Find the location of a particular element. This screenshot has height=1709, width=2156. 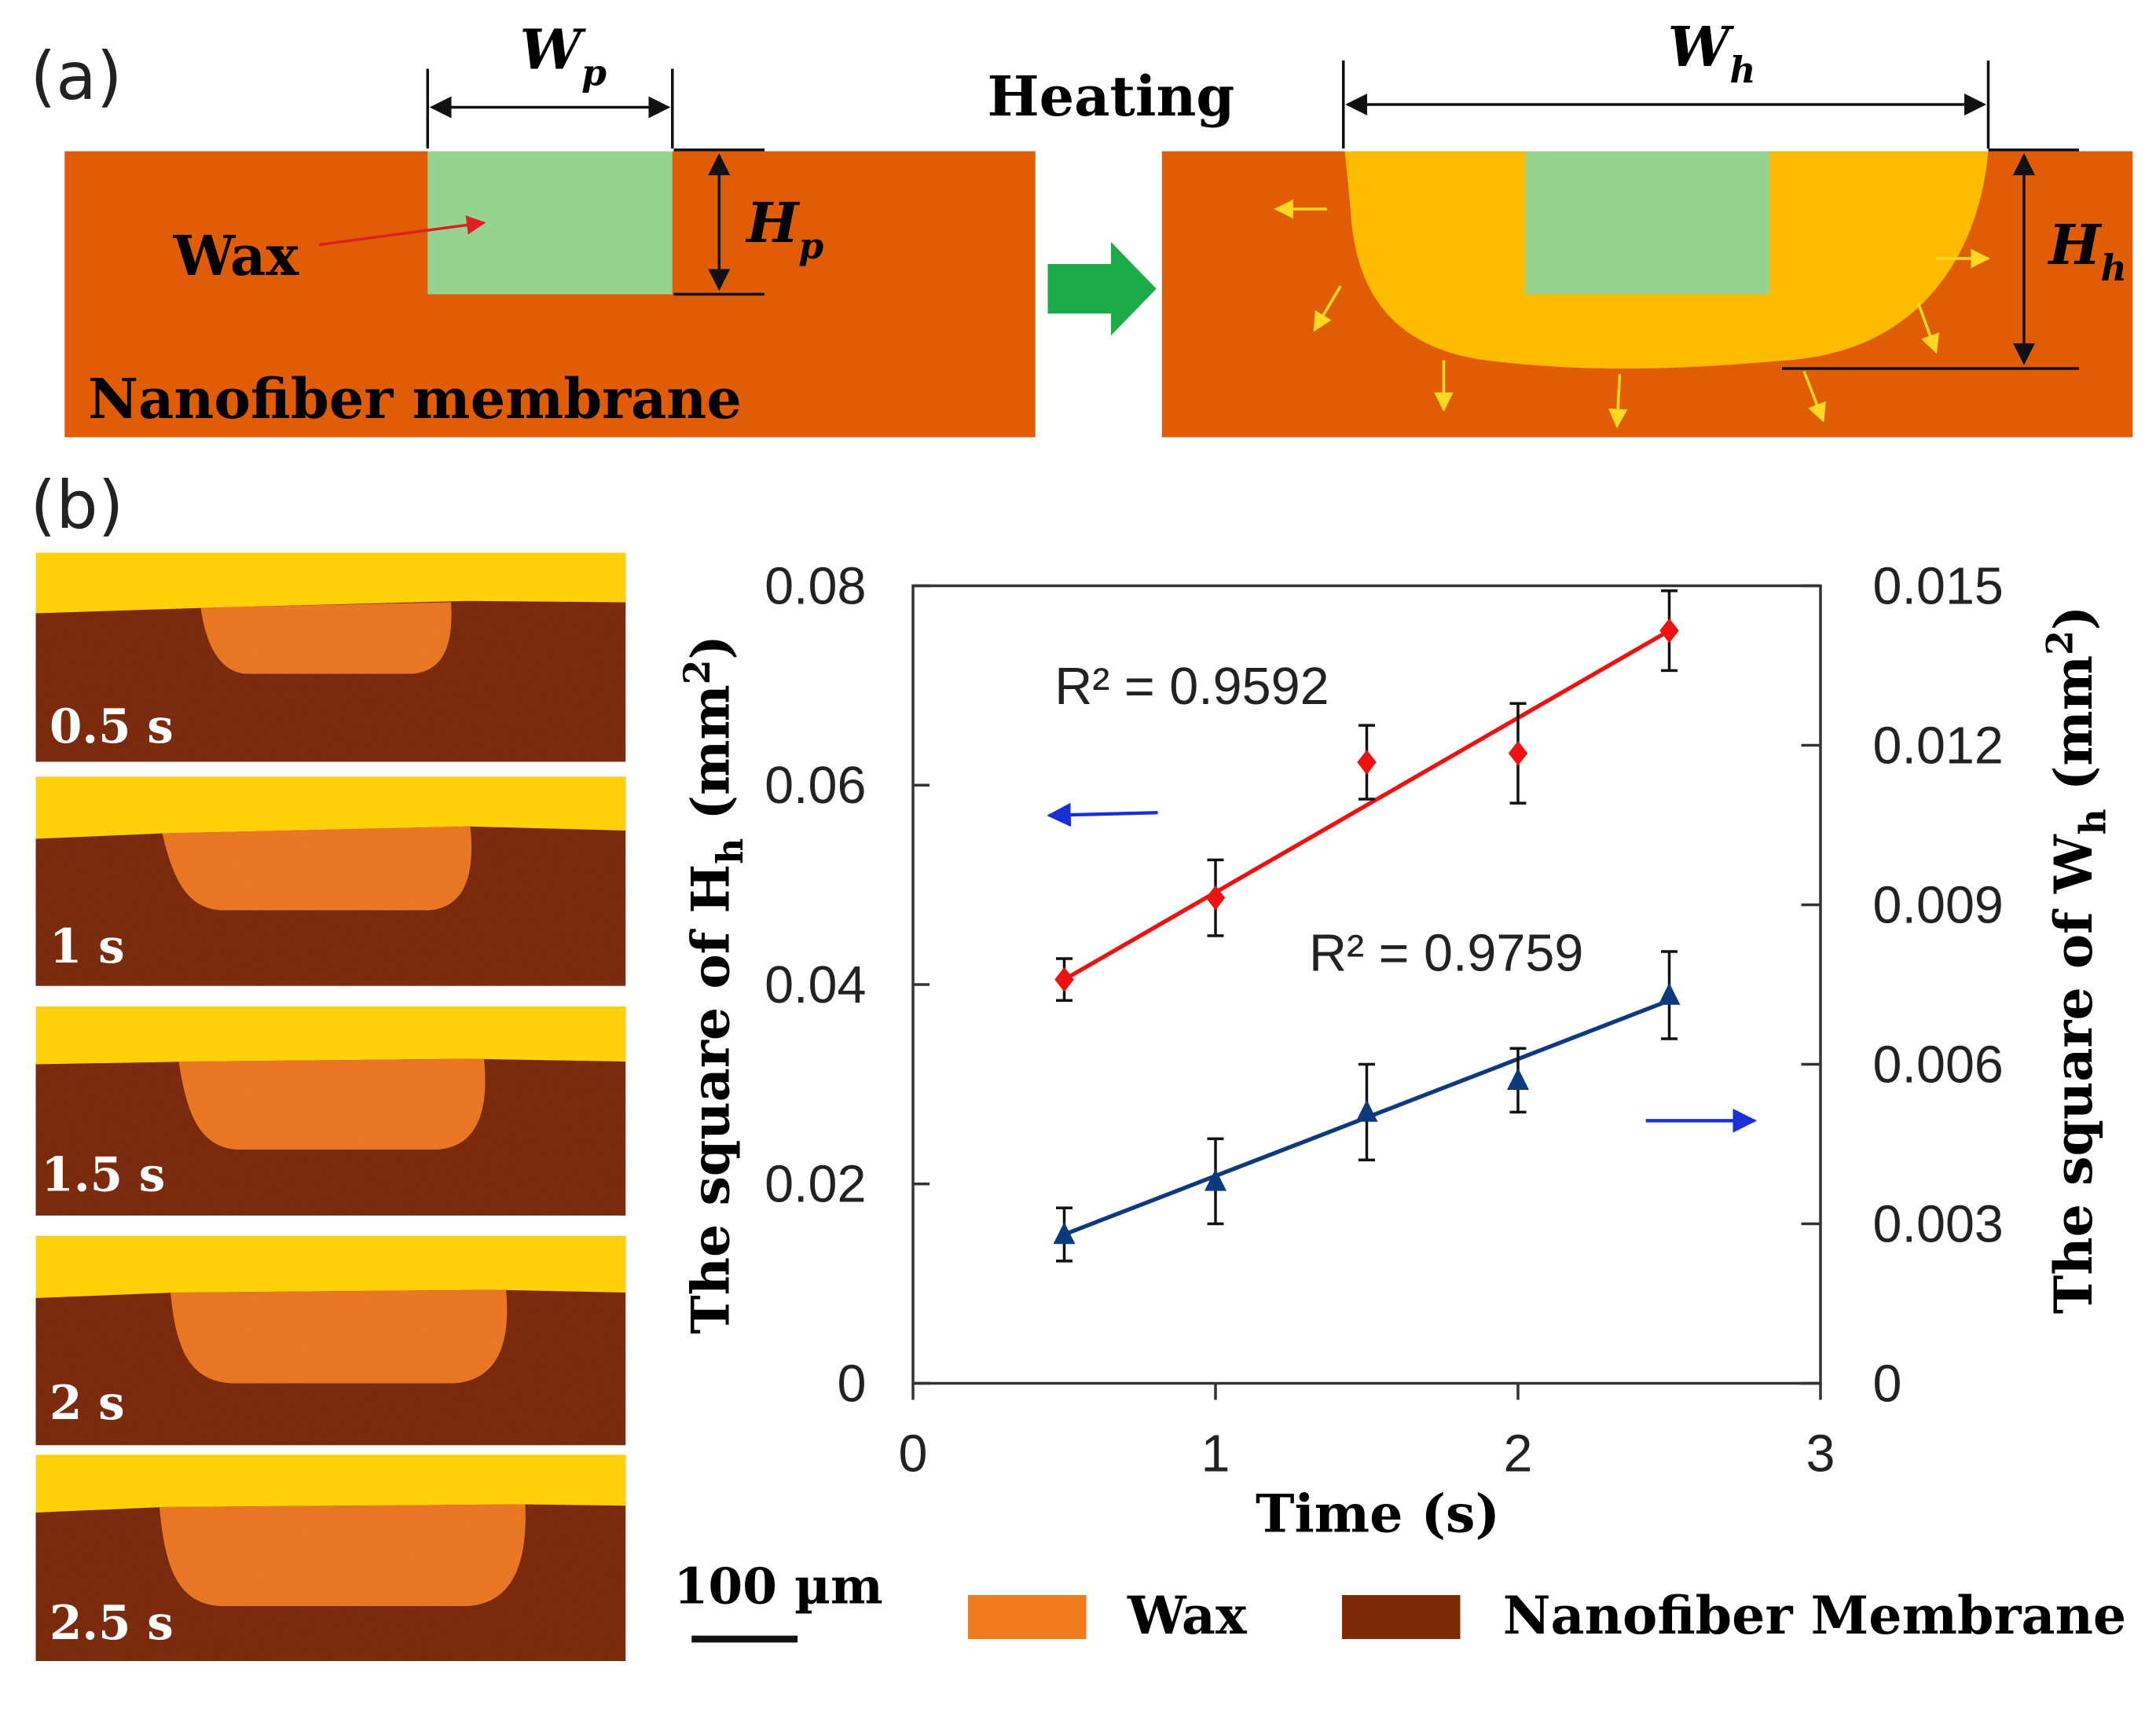

panel-b-label: (b) is located at coordinates (77, 505).